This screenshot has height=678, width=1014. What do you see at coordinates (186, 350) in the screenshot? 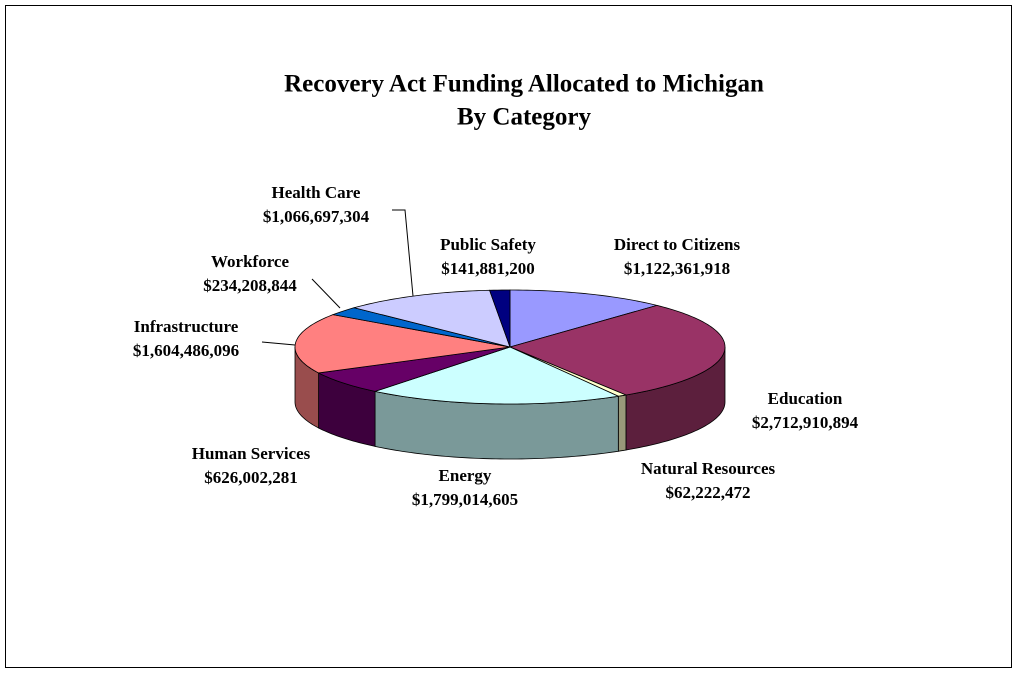
I see `slice-label-value: $1,604,486,096` at bounding box center [186, 350].